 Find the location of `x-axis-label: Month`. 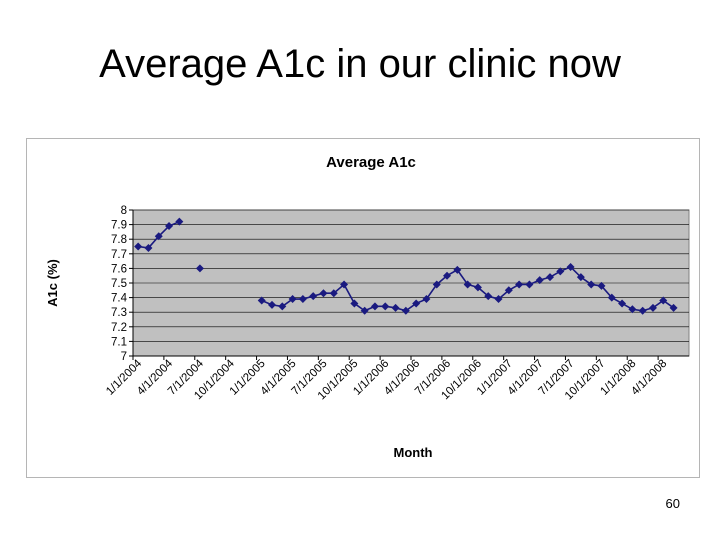

x-axis-label: Month is located at coordinates (413, 452).